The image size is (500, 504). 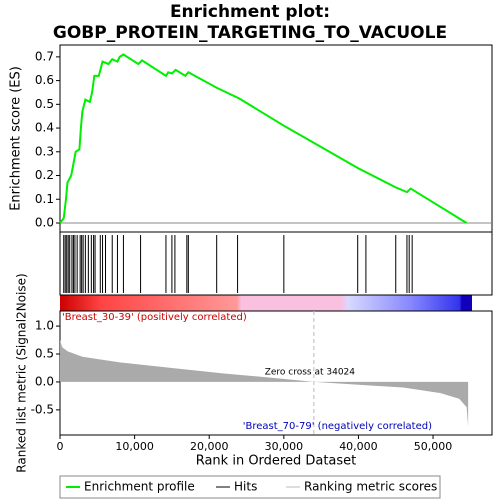 What do you see at coordinates (154, 317) in the screenshot?
I see `pos-label: 'Breast_30-39' (positively correlated)` at bounding box center [154, 317].